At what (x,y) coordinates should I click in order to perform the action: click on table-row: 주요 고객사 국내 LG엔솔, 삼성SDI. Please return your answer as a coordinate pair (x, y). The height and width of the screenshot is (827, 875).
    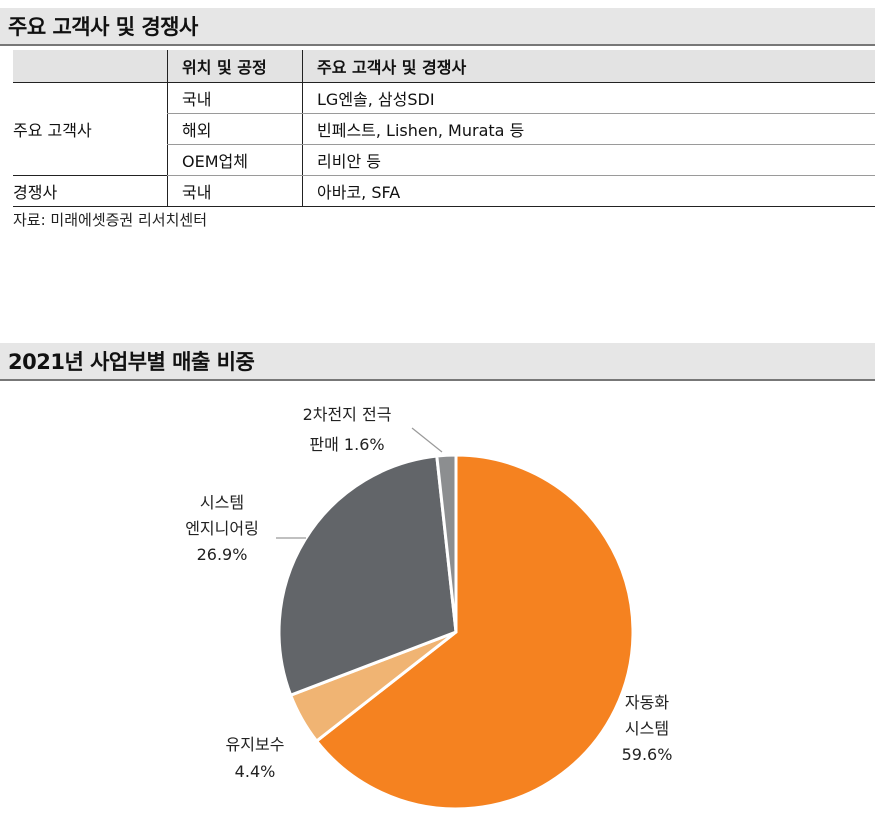
    Looking at the image, I should click on (444, 111).